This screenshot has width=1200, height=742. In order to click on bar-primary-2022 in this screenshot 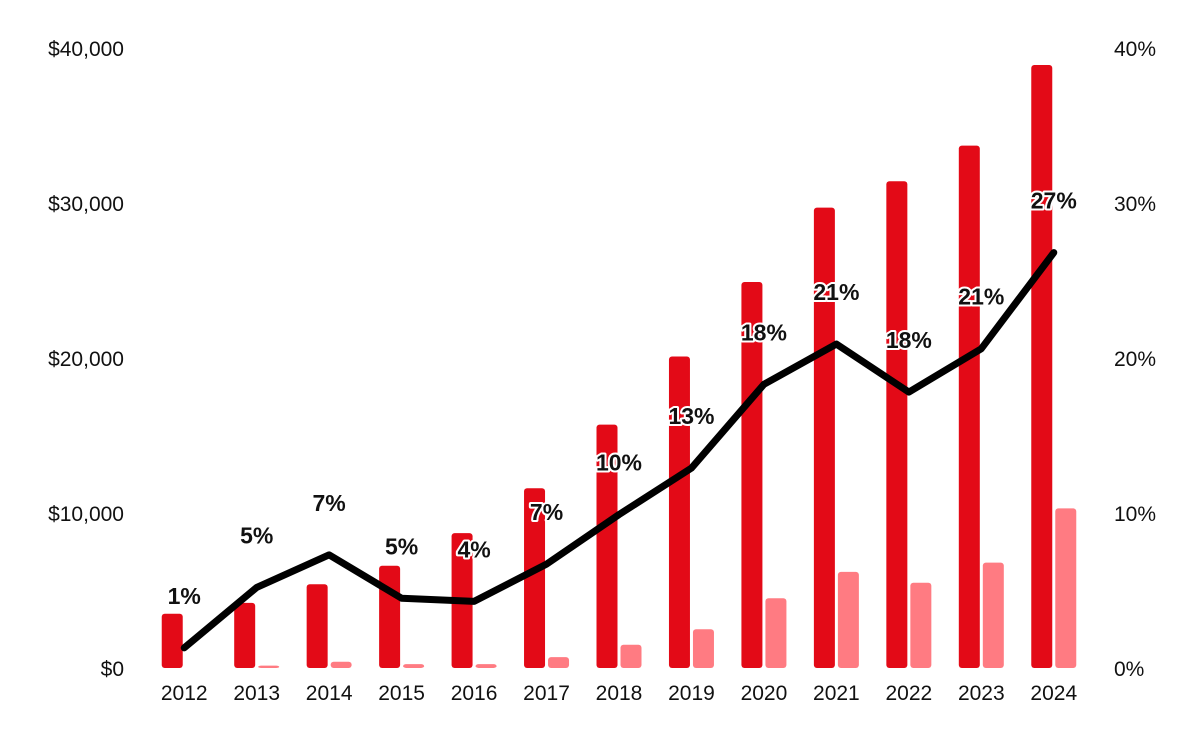, I will do `click(897, 425)`.